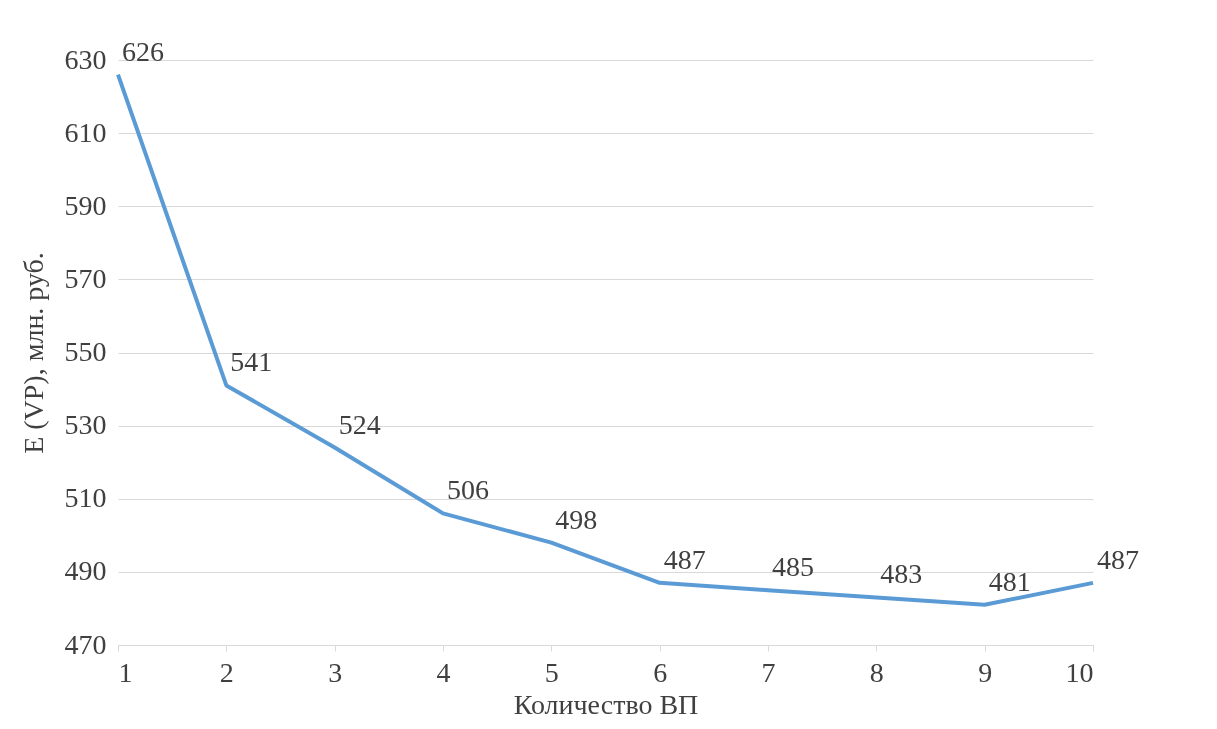 This screenshot has width=1217, height=729. What do you see at coordinates (359, 424) in the screenshot?
I see `data-label: 524` at bounding box center [359, 424].